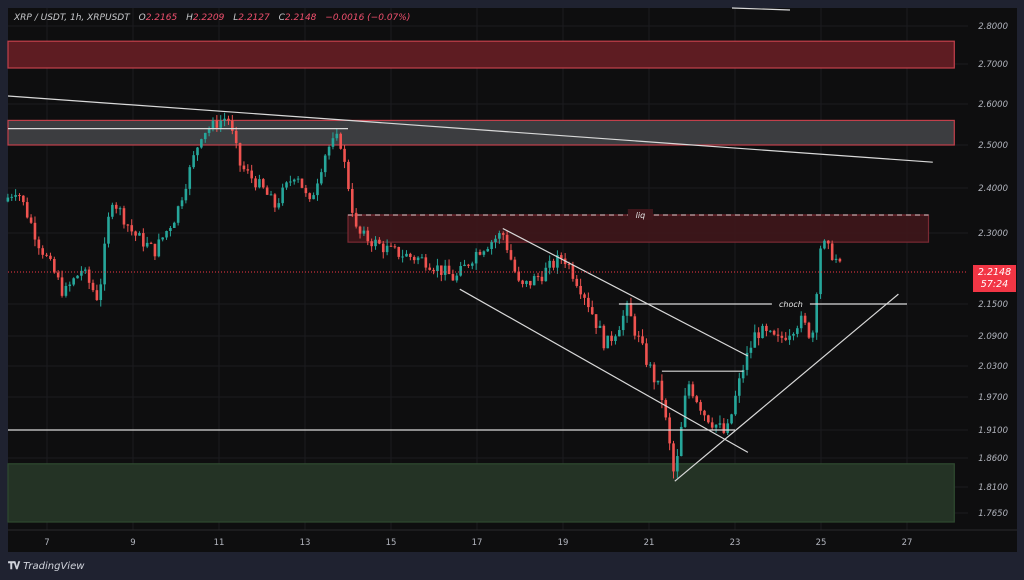 The image size is (1024, 580). What do you see at coordinates (481, 493) in the screenshot?
I see `demand-zone` at bounding box center [481, 493].